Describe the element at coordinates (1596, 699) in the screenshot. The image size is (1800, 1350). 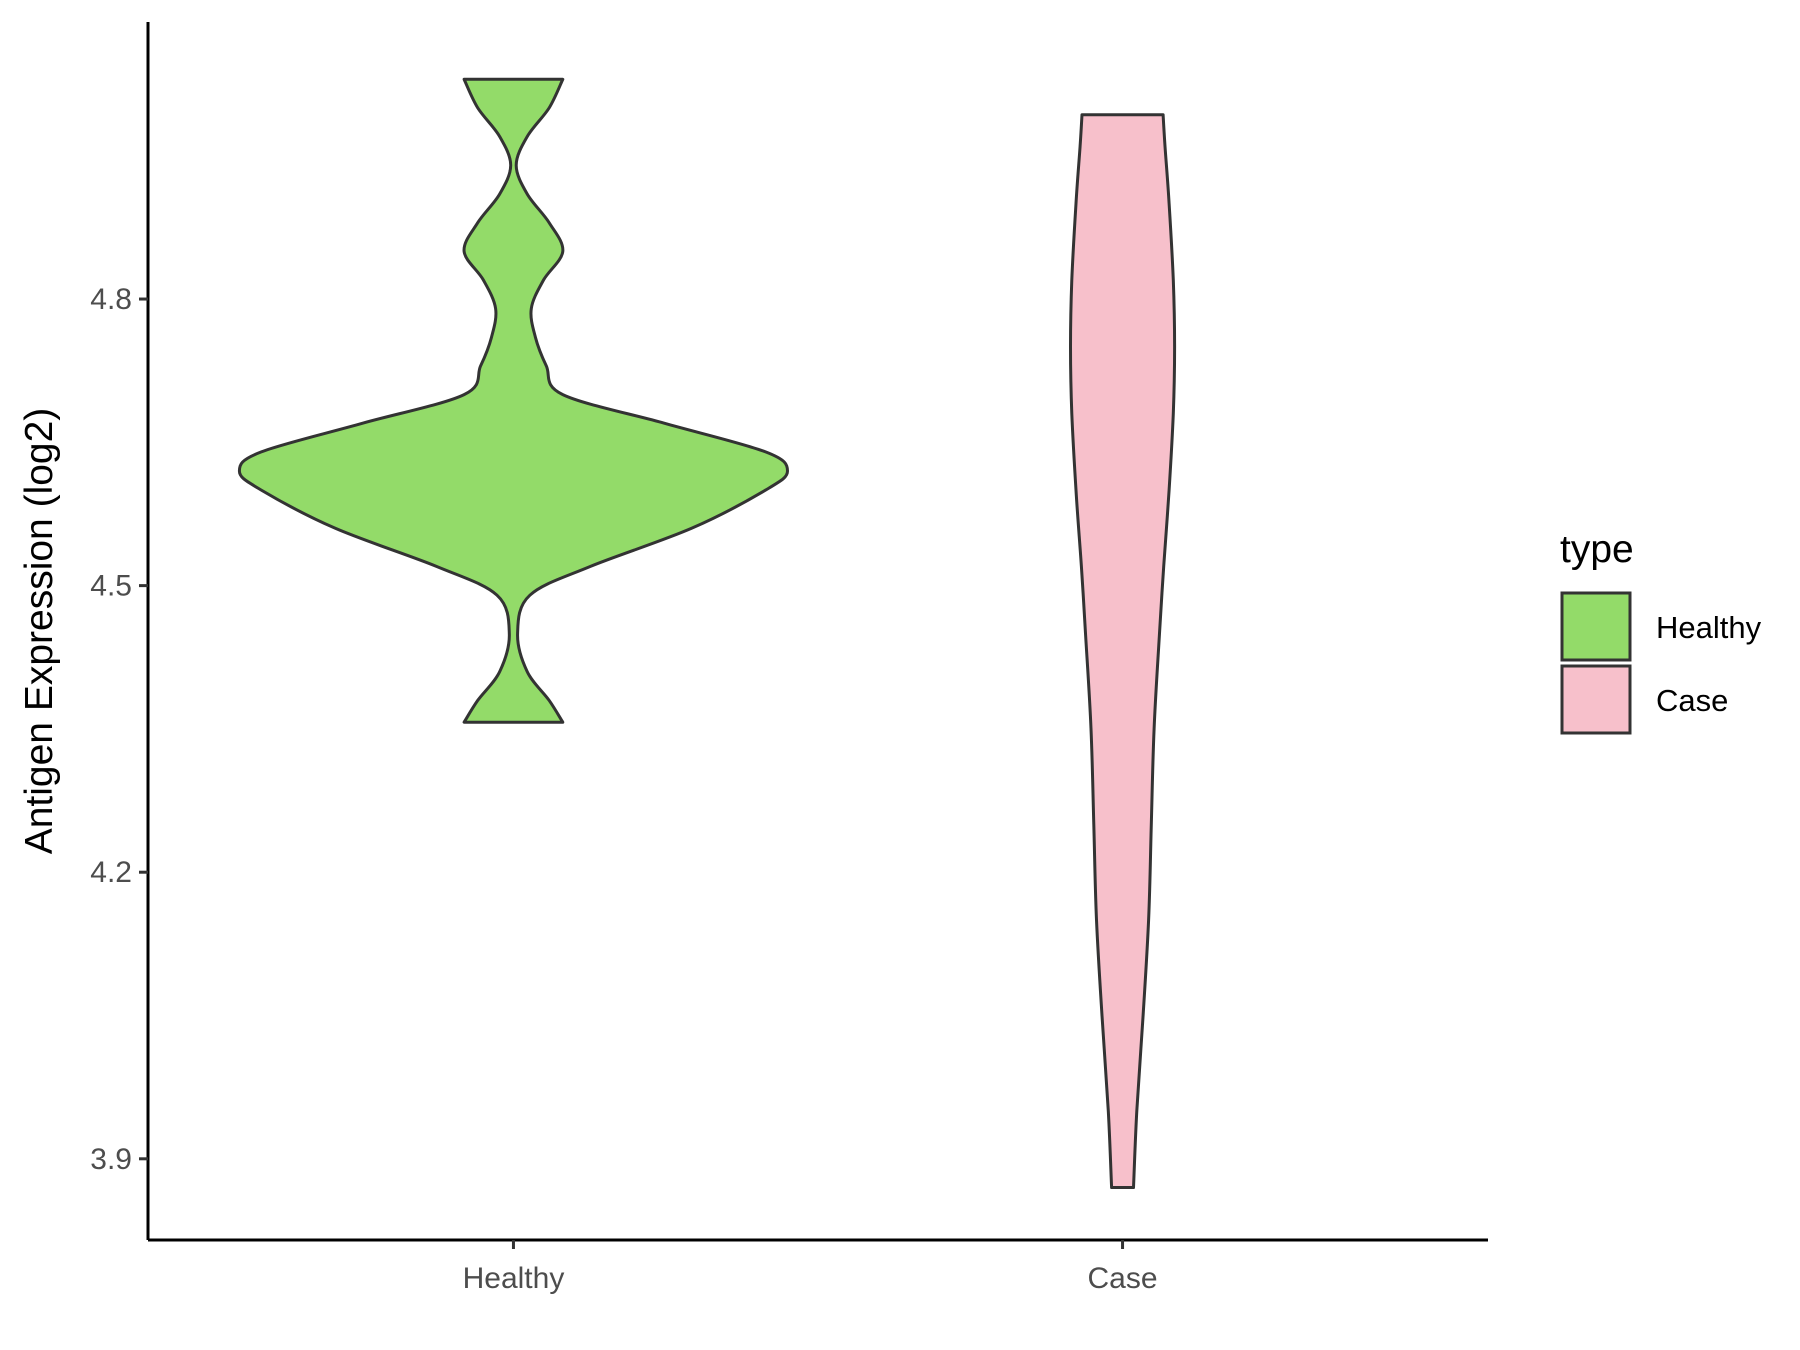
I see `legend-key-case` at that location.